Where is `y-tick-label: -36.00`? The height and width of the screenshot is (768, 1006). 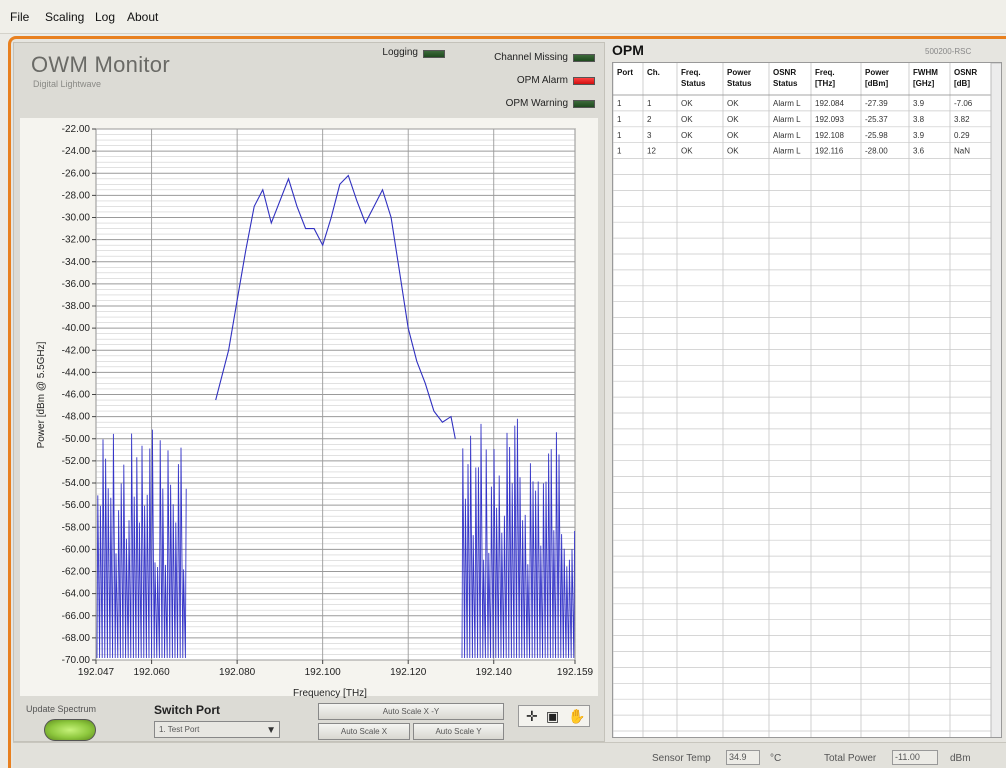 y-tick-label: -36.00 is located at coordinates (76, 284).